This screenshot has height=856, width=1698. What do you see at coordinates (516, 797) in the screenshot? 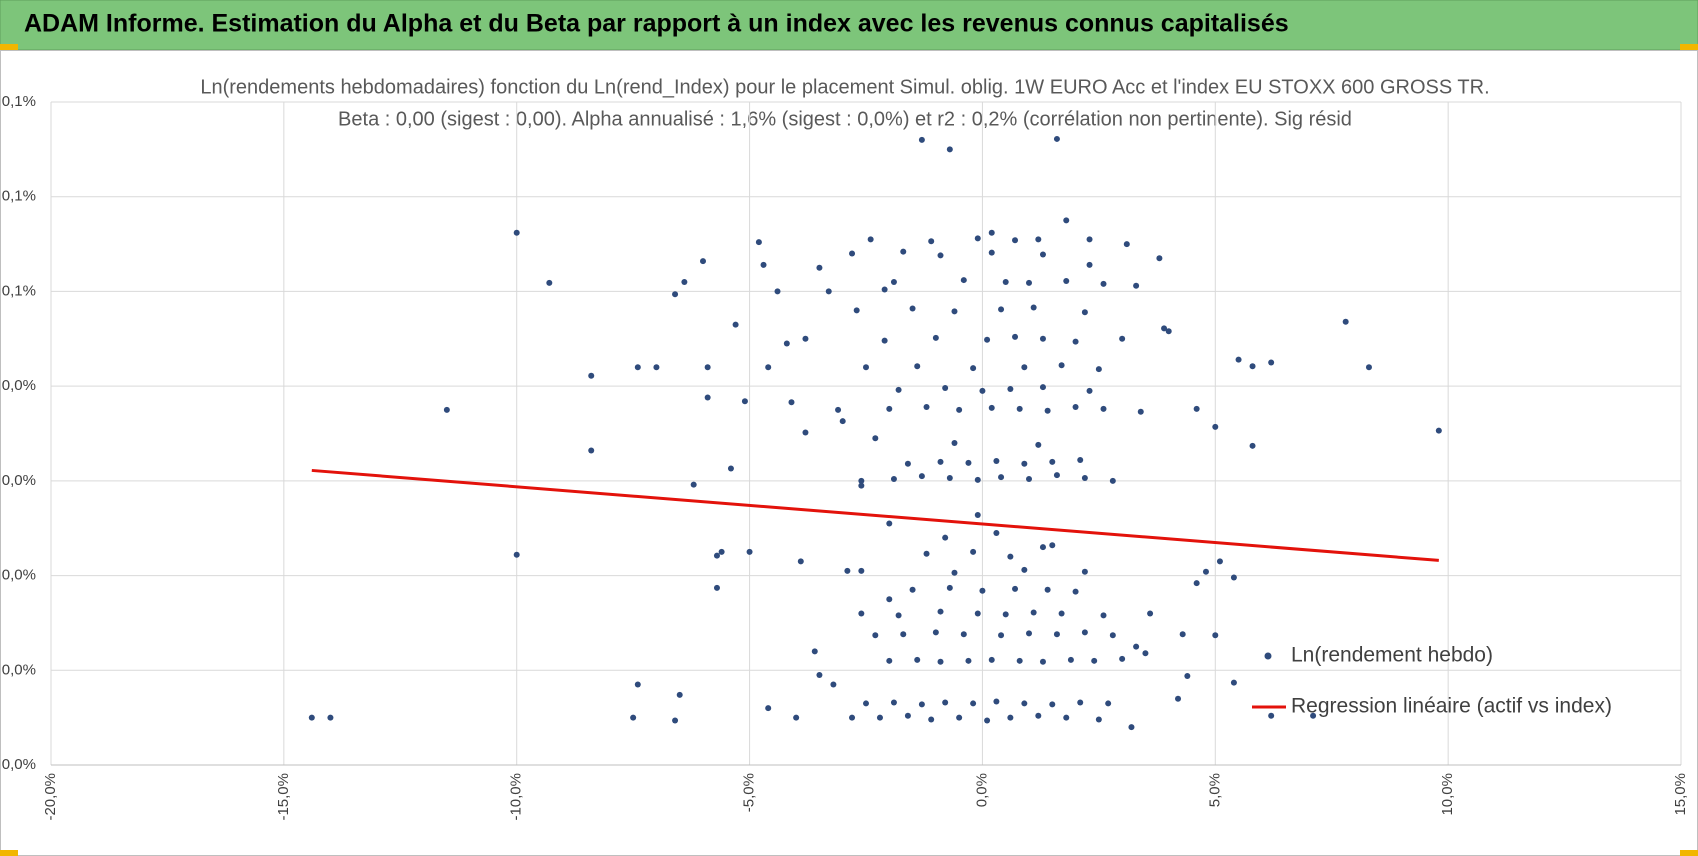
I see `x-tick-label: -10,0%` at bounding box center [516, 797].